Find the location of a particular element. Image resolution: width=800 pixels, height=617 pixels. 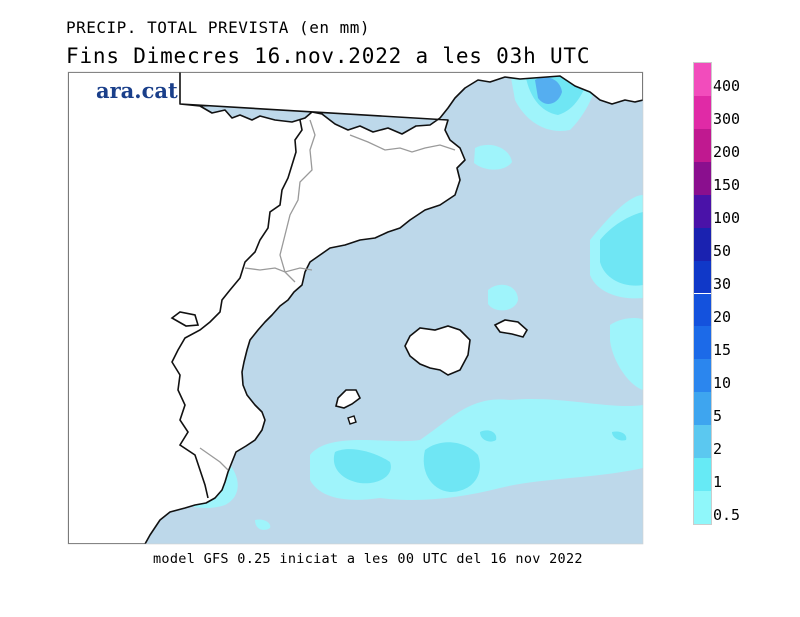

legend-label: 15 is located at coordinates (722, 349).